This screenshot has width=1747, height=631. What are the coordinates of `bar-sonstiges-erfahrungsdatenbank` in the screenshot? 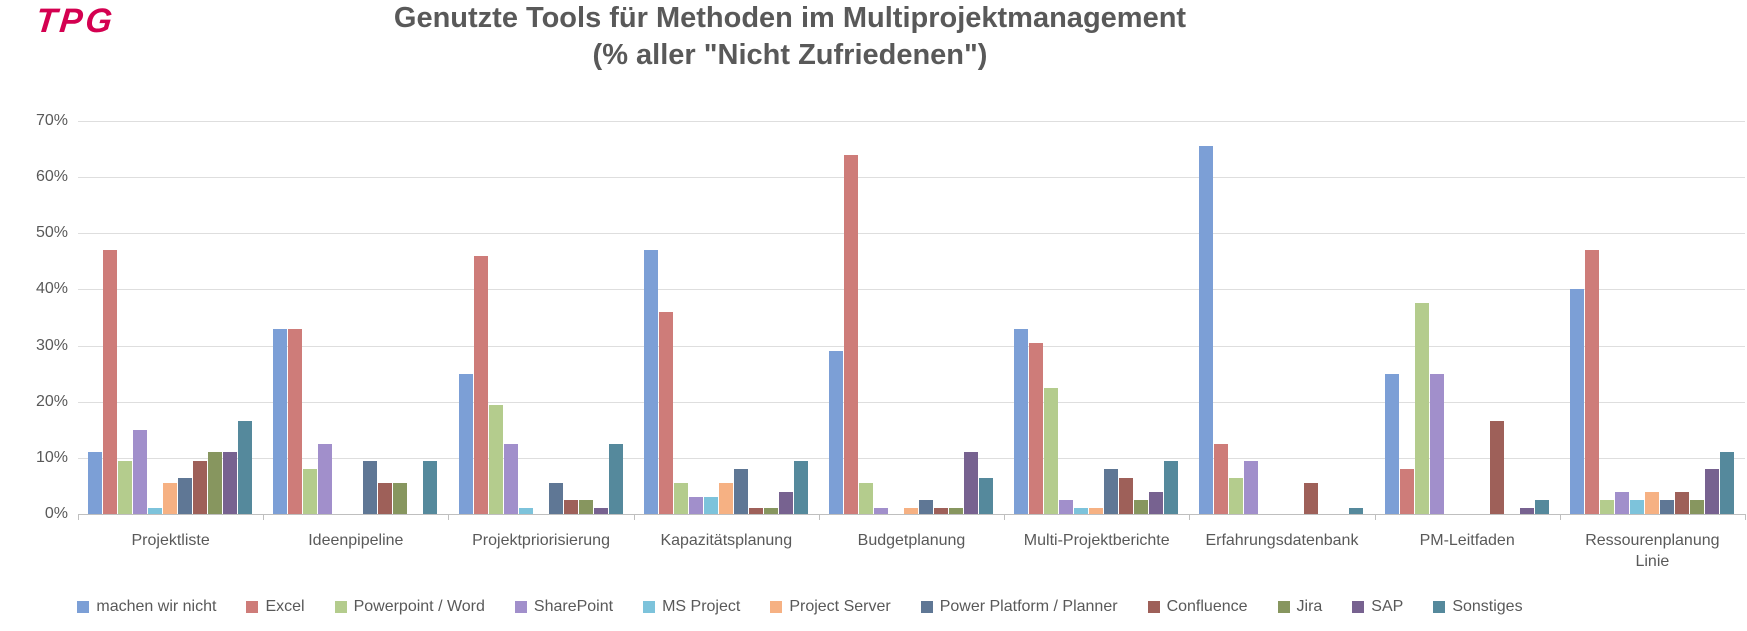 It's located at (1356, 511).